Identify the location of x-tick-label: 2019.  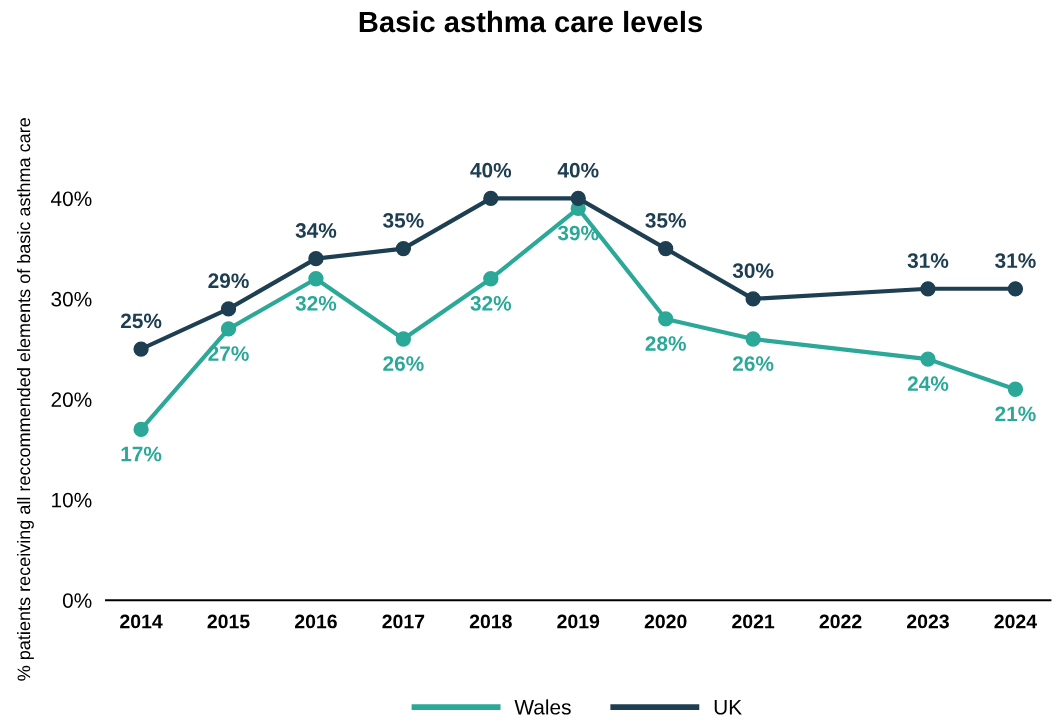
(578, 621).